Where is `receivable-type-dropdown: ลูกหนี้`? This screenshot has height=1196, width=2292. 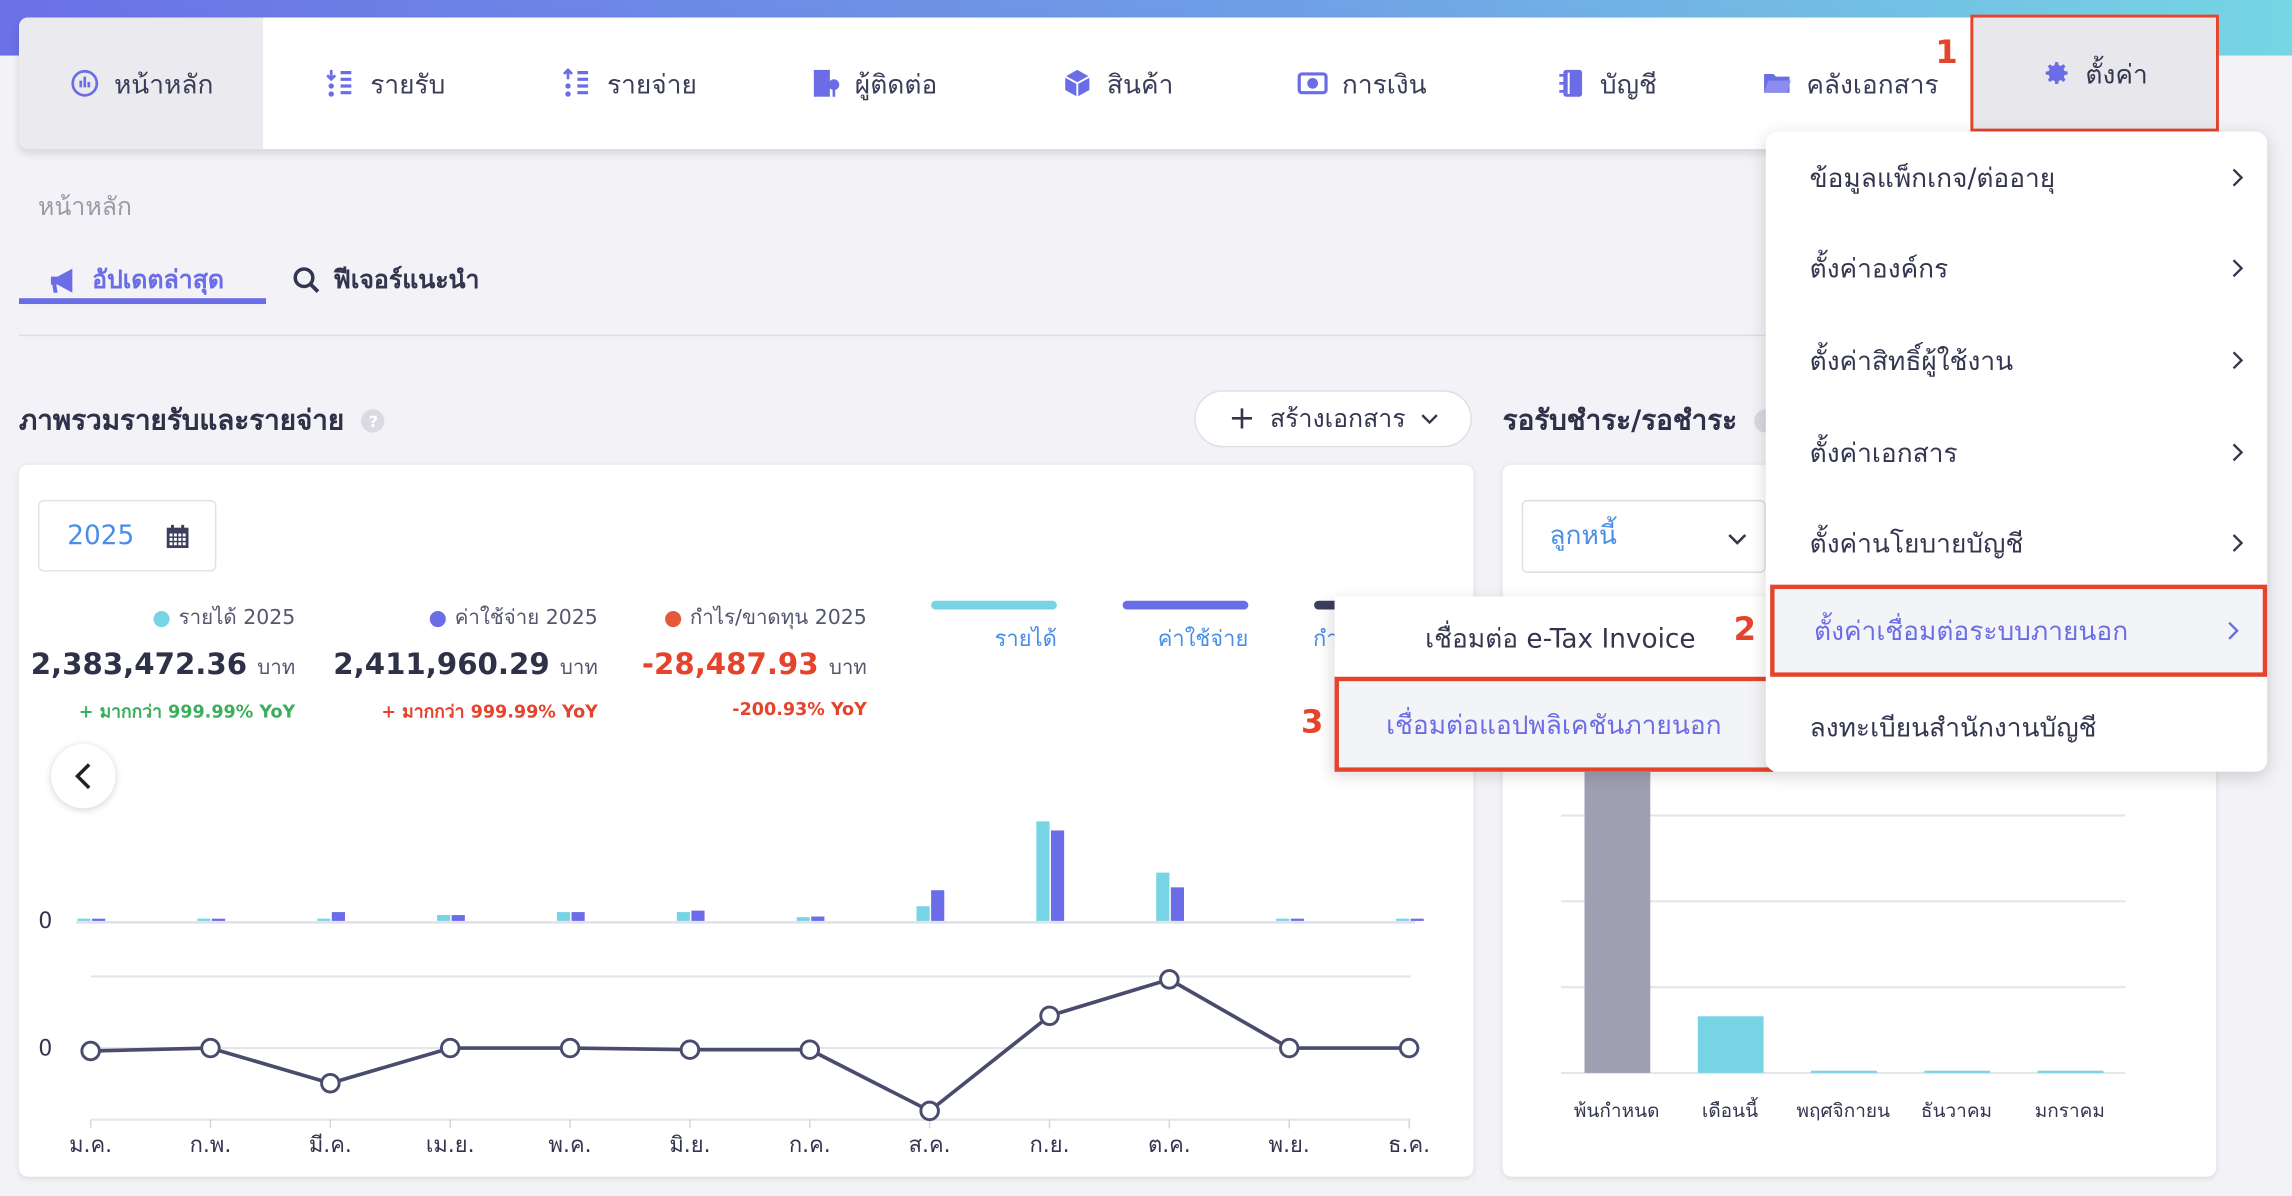
receivable-type-dropdown: ลูกหนี้ is located at coordinates (1643, 536).